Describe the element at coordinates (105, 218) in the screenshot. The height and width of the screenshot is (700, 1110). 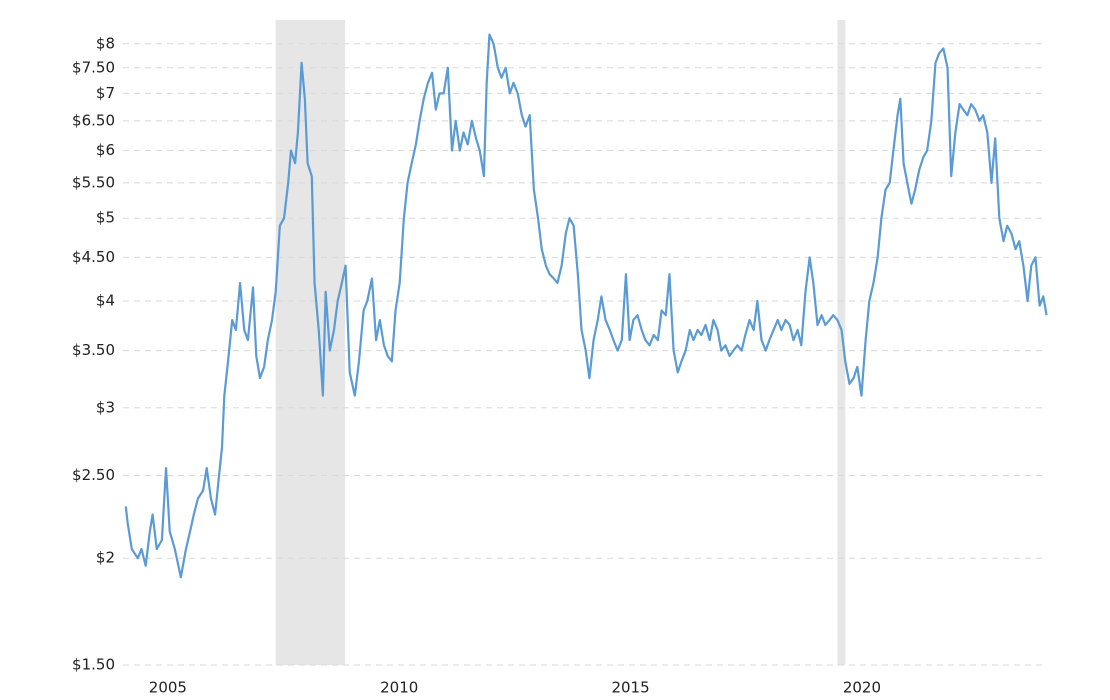
I see `y-tick-label: $5` at that location.